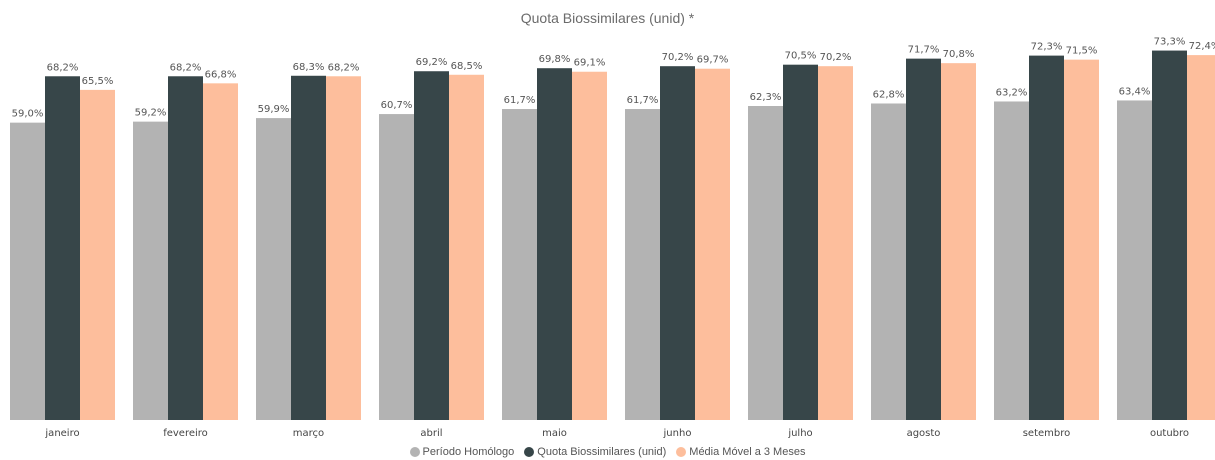 The width and height of the screenshot is (1215, 460). What do you see at coordinates (1201, 237) in the screenshot?
I see `bar-media-movel-a-3-meses-outubro` at bounding box center [1201, 237].